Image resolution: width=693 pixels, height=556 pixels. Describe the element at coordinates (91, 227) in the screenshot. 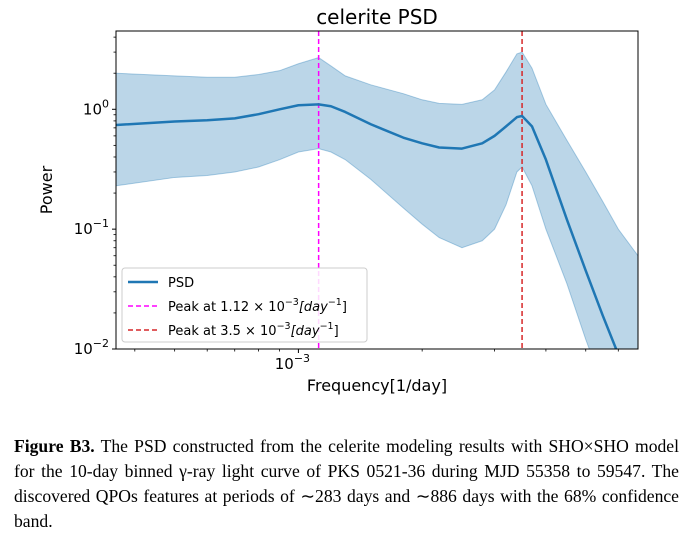

I see `y-tick-label: 10⁻¹` at that location.